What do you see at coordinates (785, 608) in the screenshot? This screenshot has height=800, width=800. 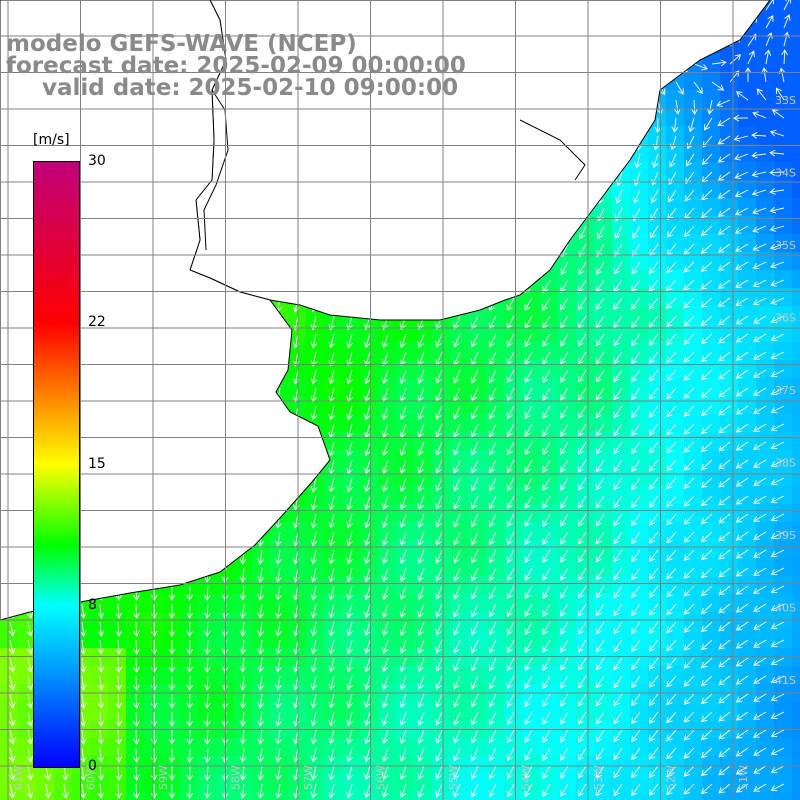 I see `lat-label: 40S` at bounding box center [785, 608].